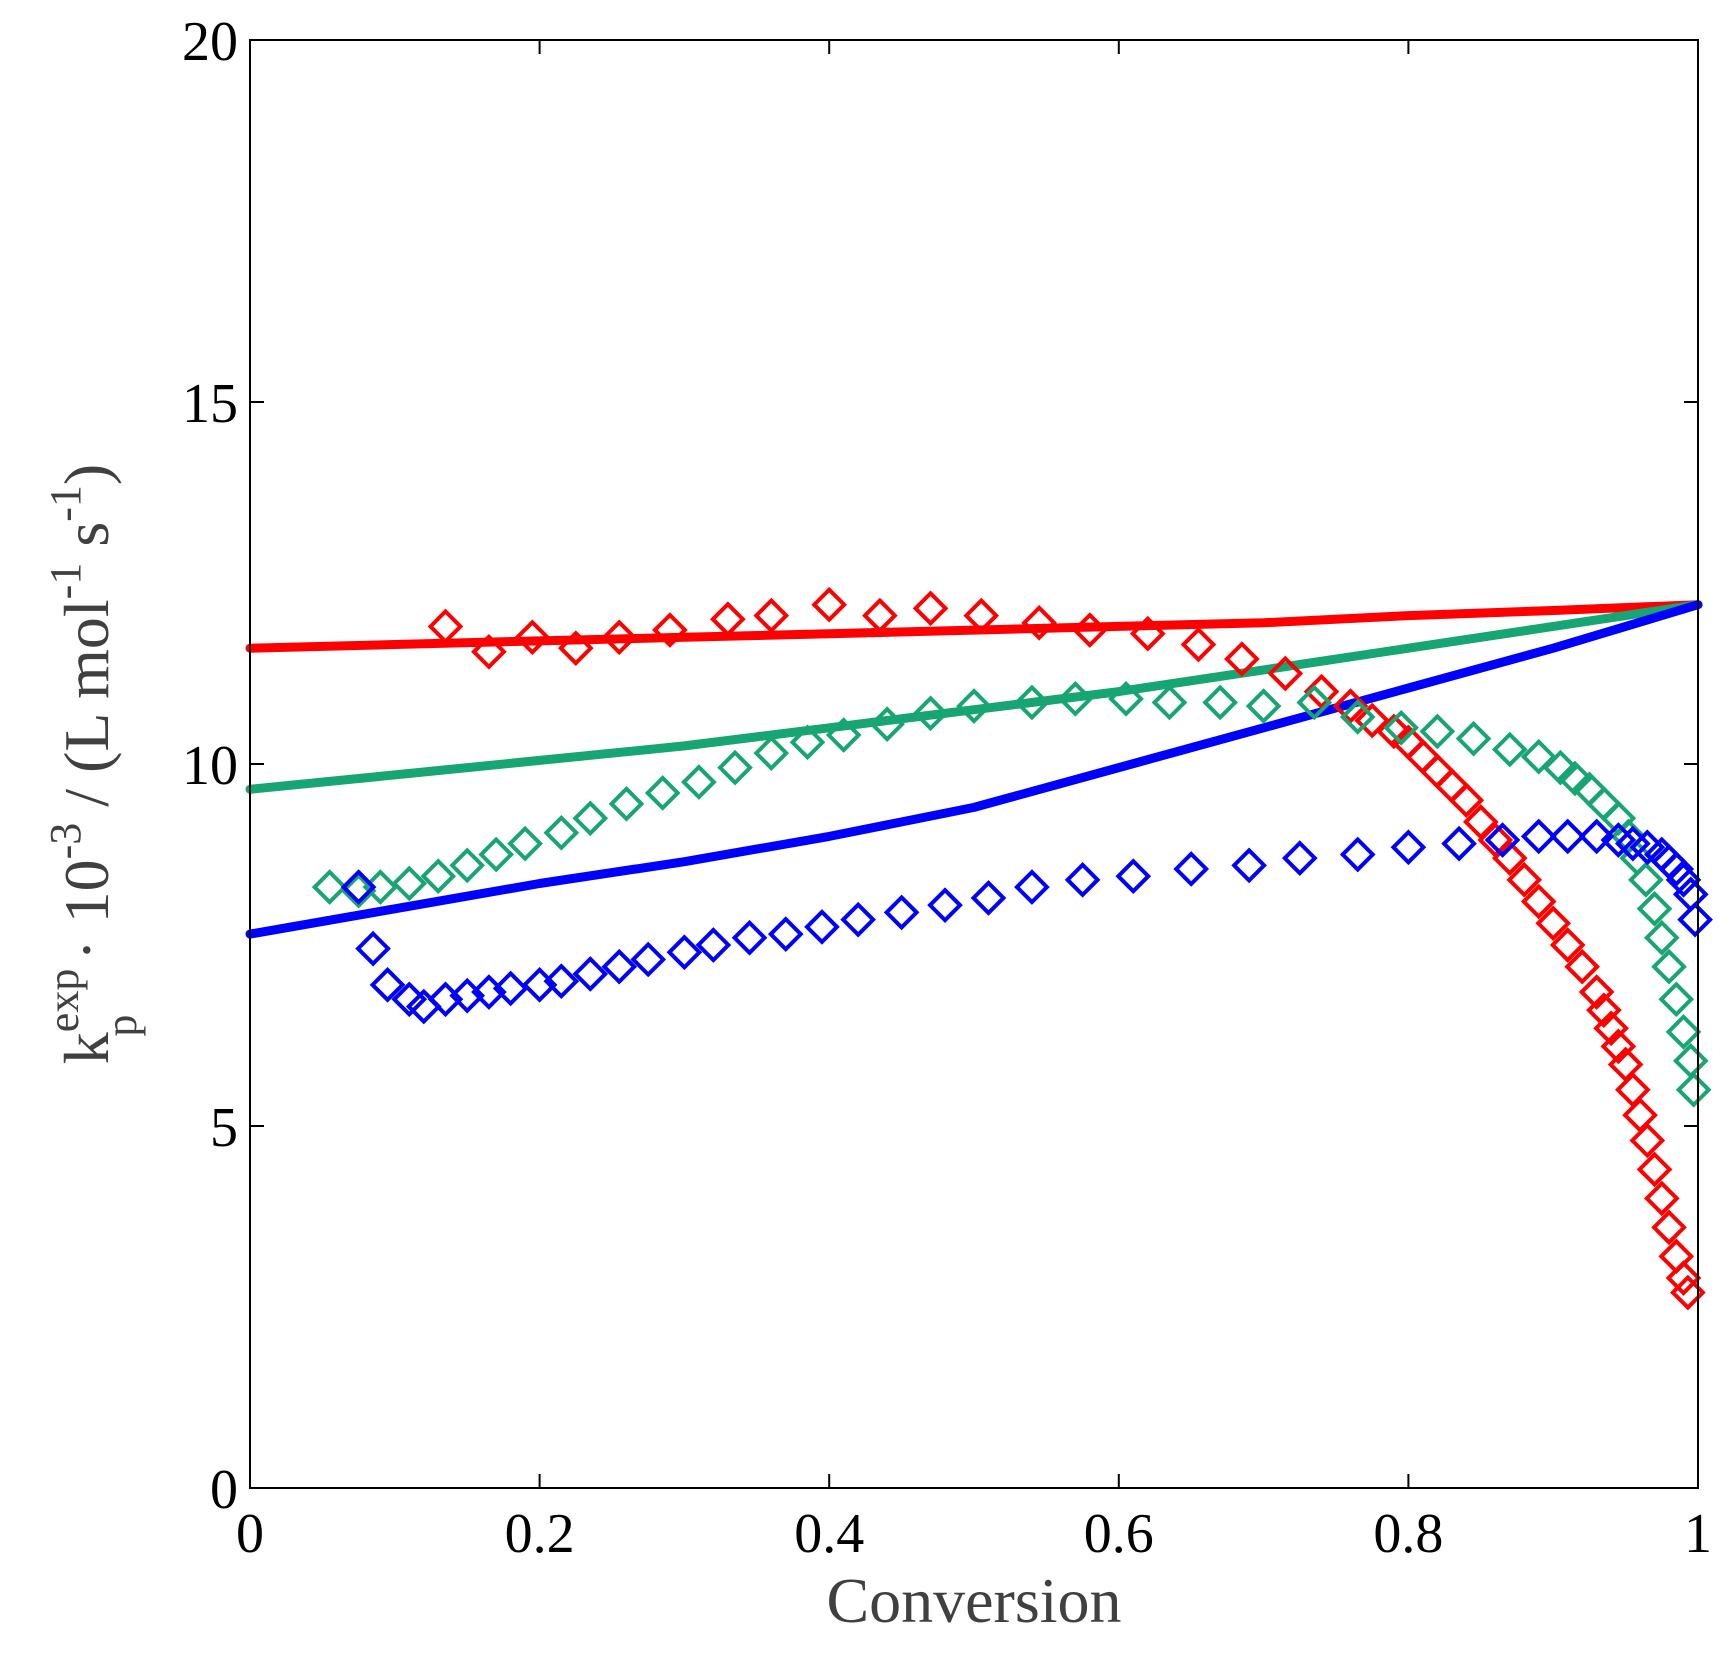  What do you see at coordinates (1698, 1534) in the screenshot?
I see `x-tick-label: 1` at bounding box center [1698, 1534].